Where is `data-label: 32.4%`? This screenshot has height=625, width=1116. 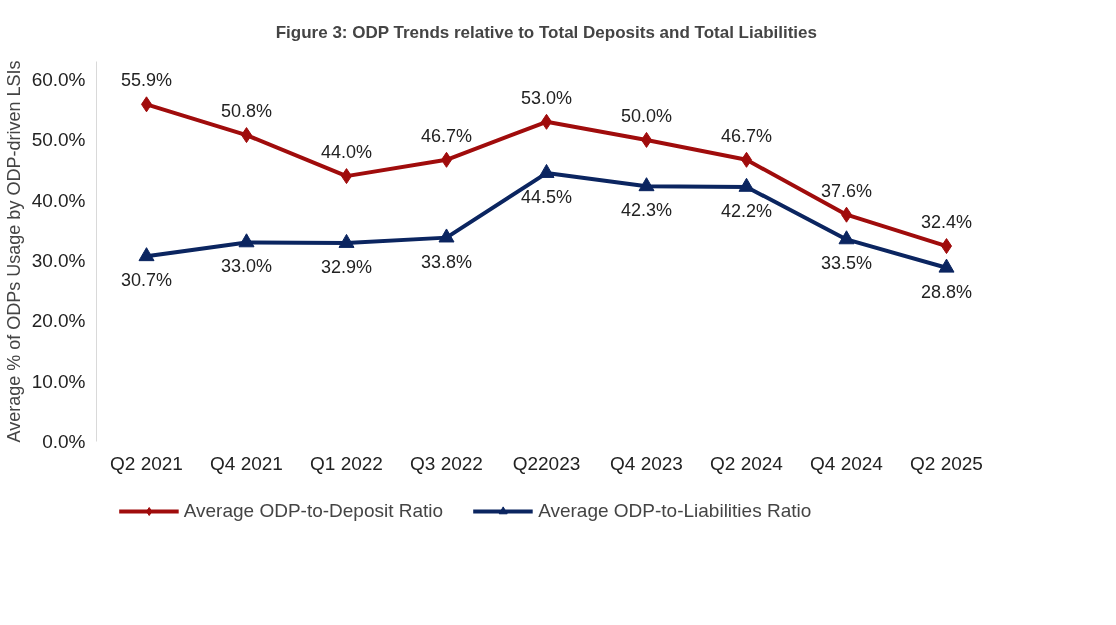
data-label: 32.4% is located at coordinates (946, 222).